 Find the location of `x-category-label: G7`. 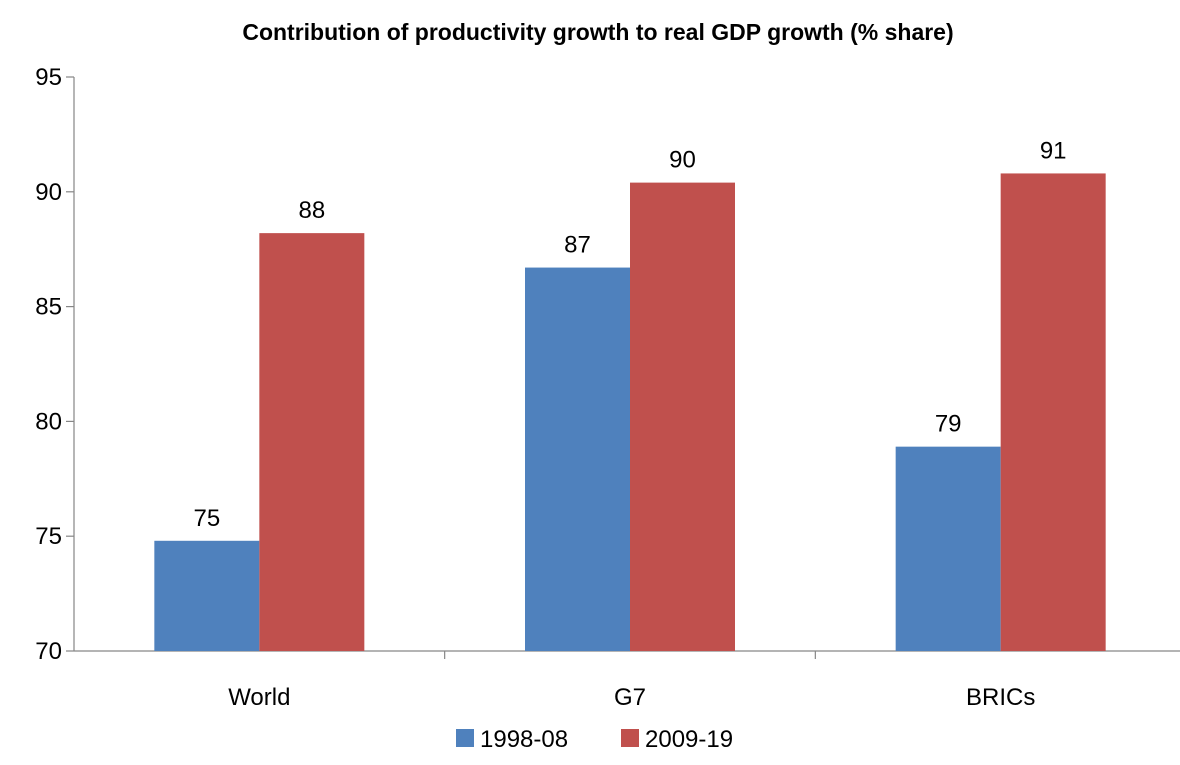

x-category-label: G7 is located at coordinates (630, 697).